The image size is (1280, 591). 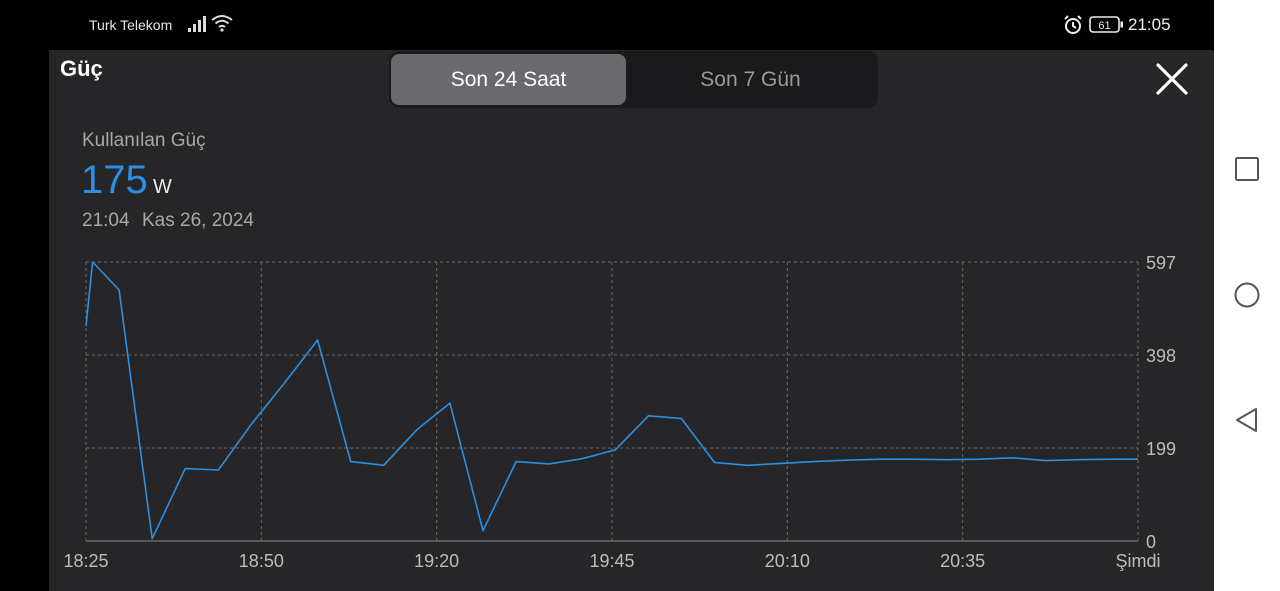 I want to click on back-icon, so click(x=1247, y=420).